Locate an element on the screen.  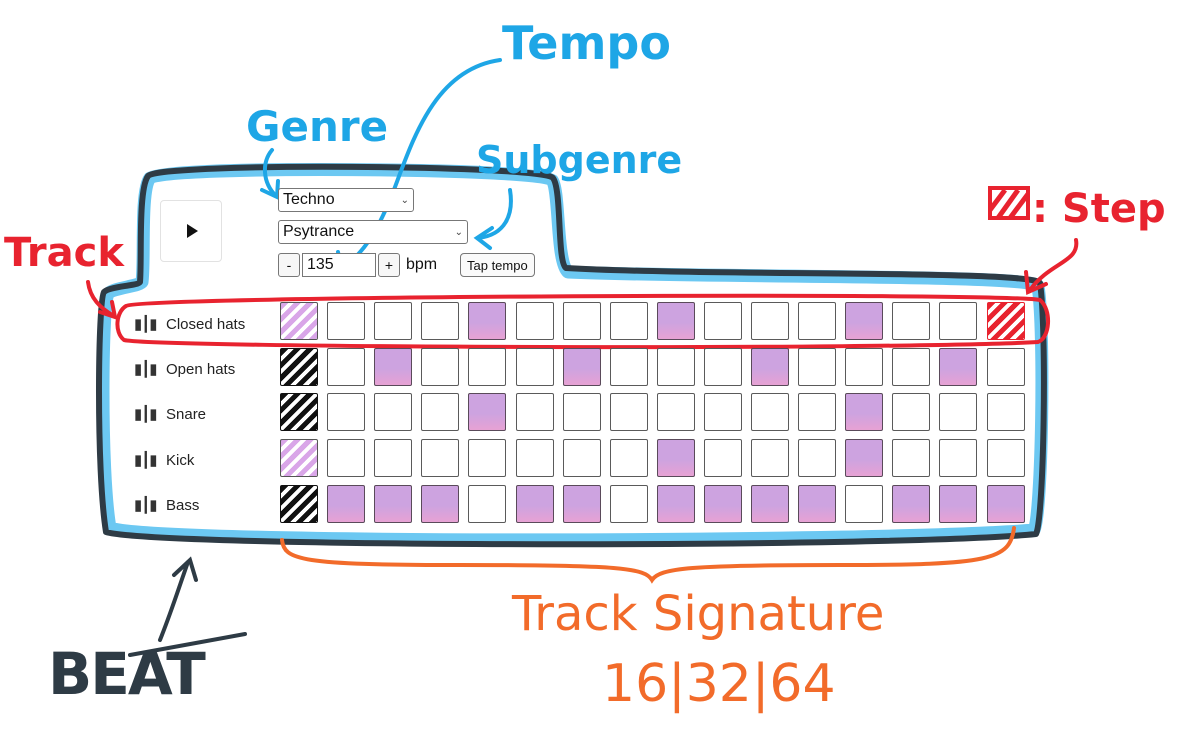
play-icon is located at coordinates (192, 231).